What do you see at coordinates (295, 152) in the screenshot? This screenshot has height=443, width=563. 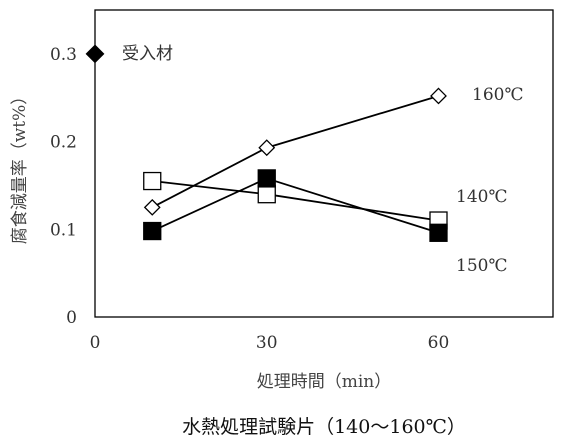 I see `series-line` at bounding box center [295, 152].